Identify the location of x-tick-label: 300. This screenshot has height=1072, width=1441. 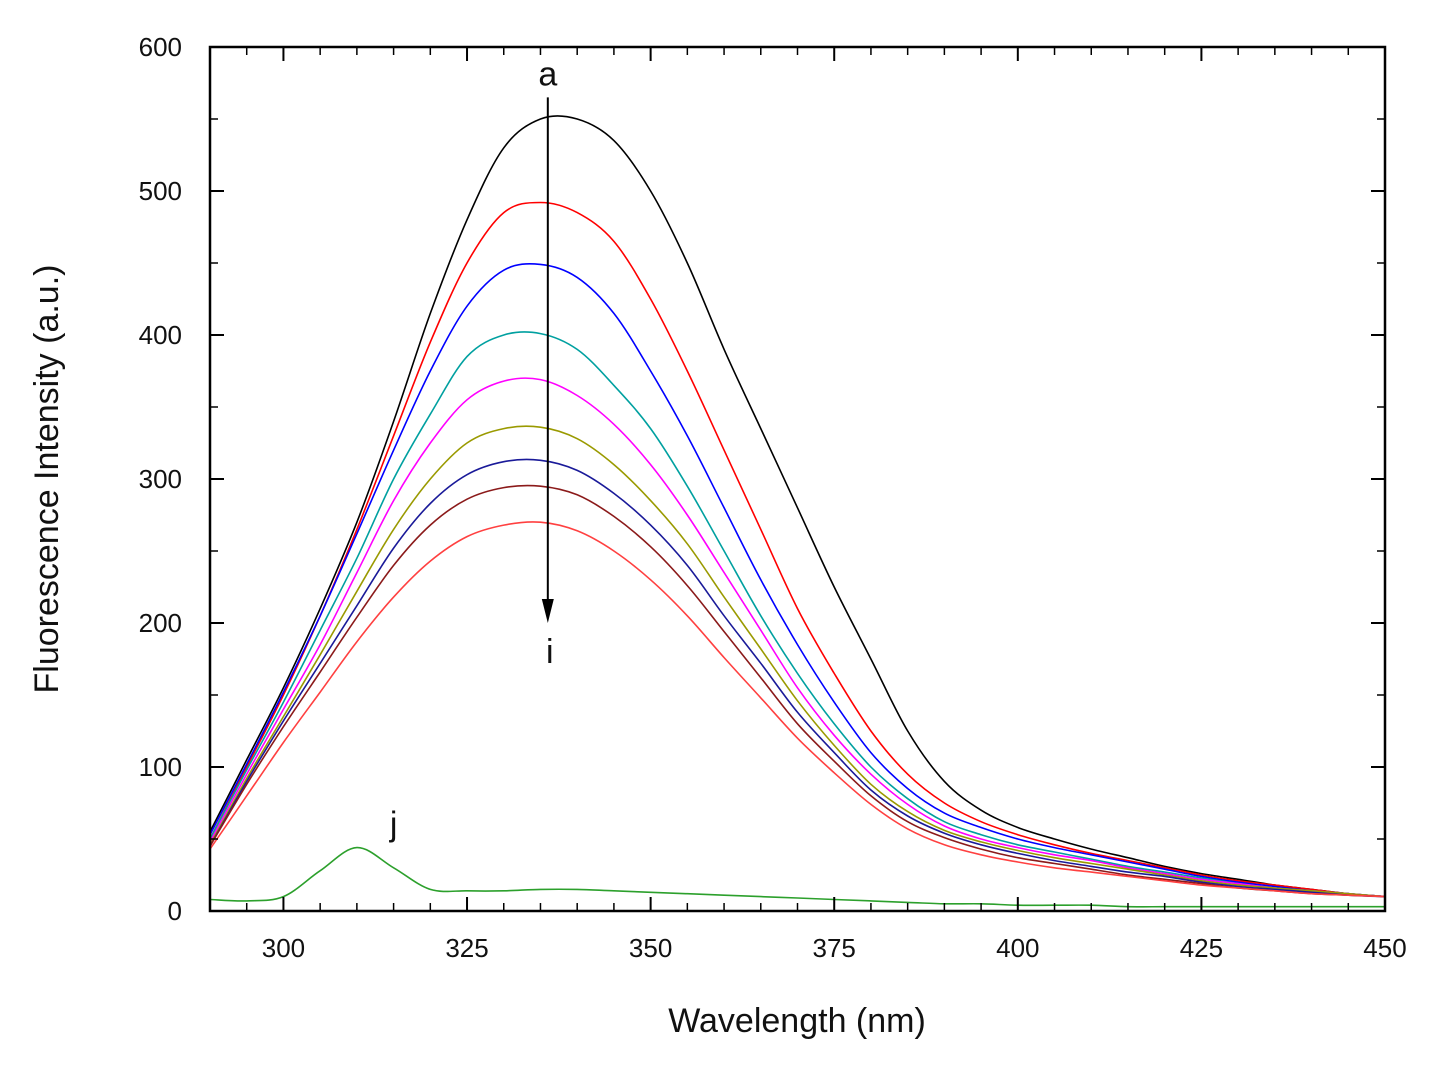
(283, 948).